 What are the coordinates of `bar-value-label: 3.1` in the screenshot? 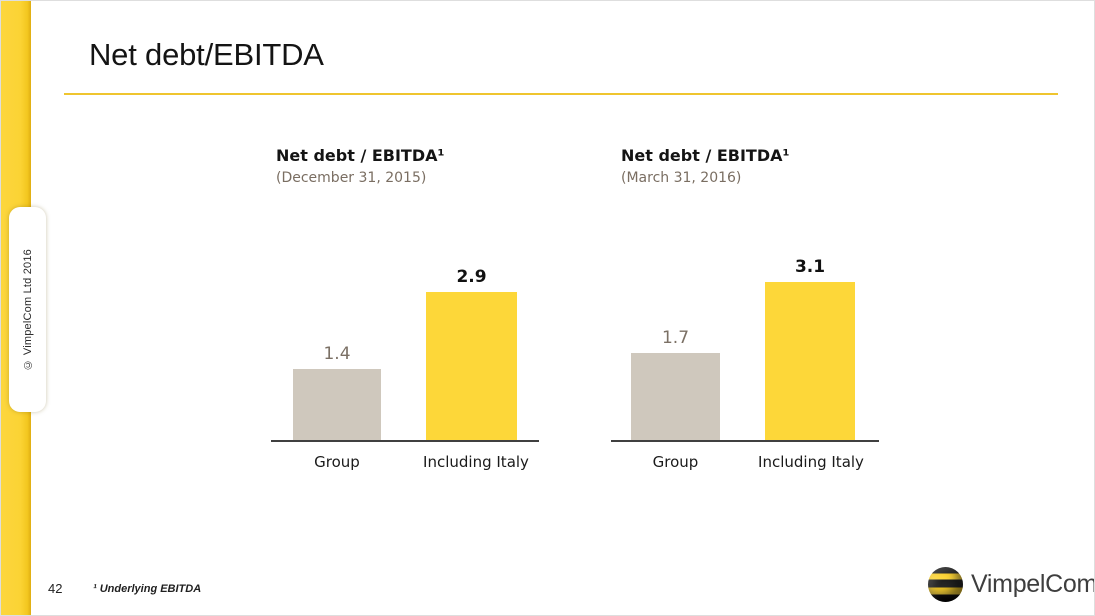 It's located at (810, 267).